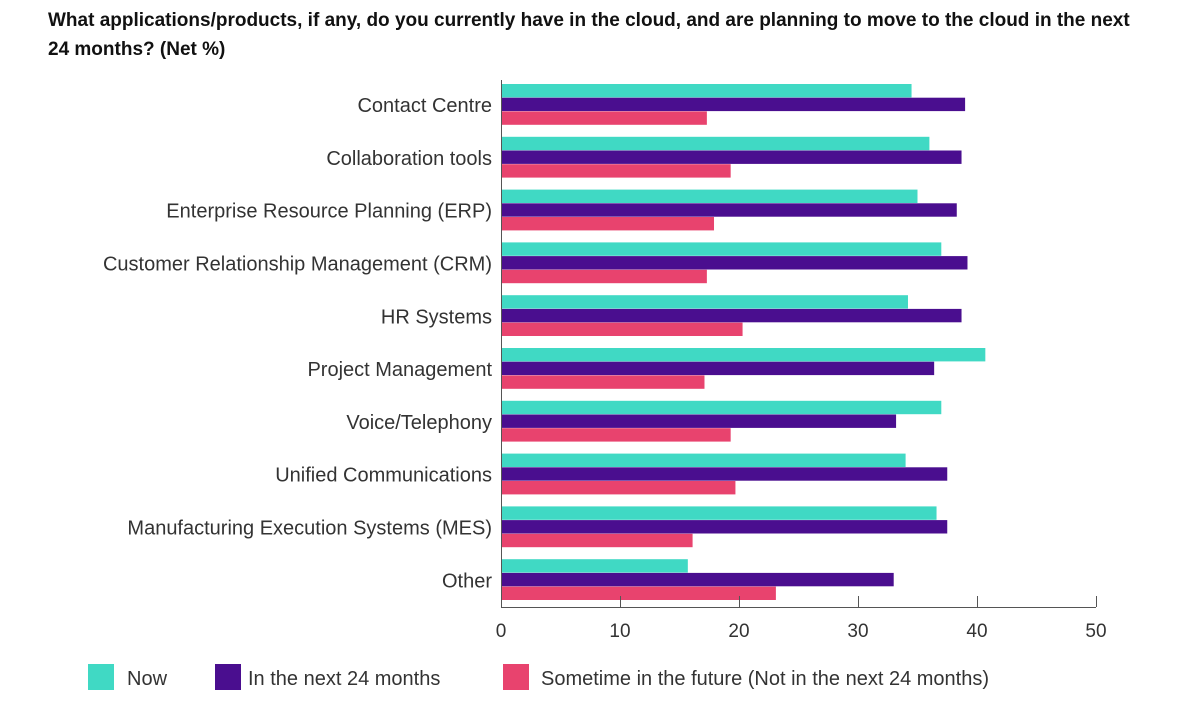 The image size is (1180, 701). Describe the element at coordinates (329, 212) in the screenshot. I see `category-label: Enterprise Resource Planning (ERP)` at that location.